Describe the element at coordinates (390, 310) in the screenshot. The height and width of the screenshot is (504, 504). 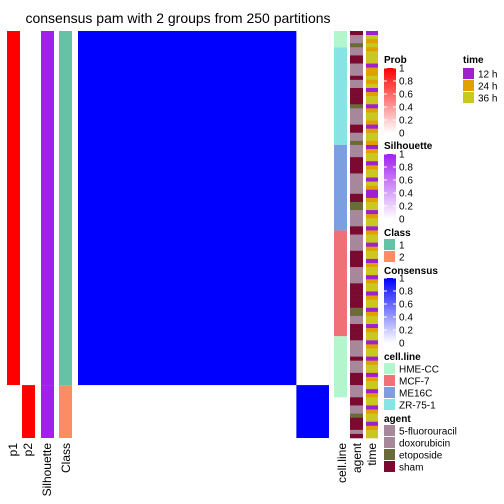
I see `legend-consensus-colorbar` at that location.